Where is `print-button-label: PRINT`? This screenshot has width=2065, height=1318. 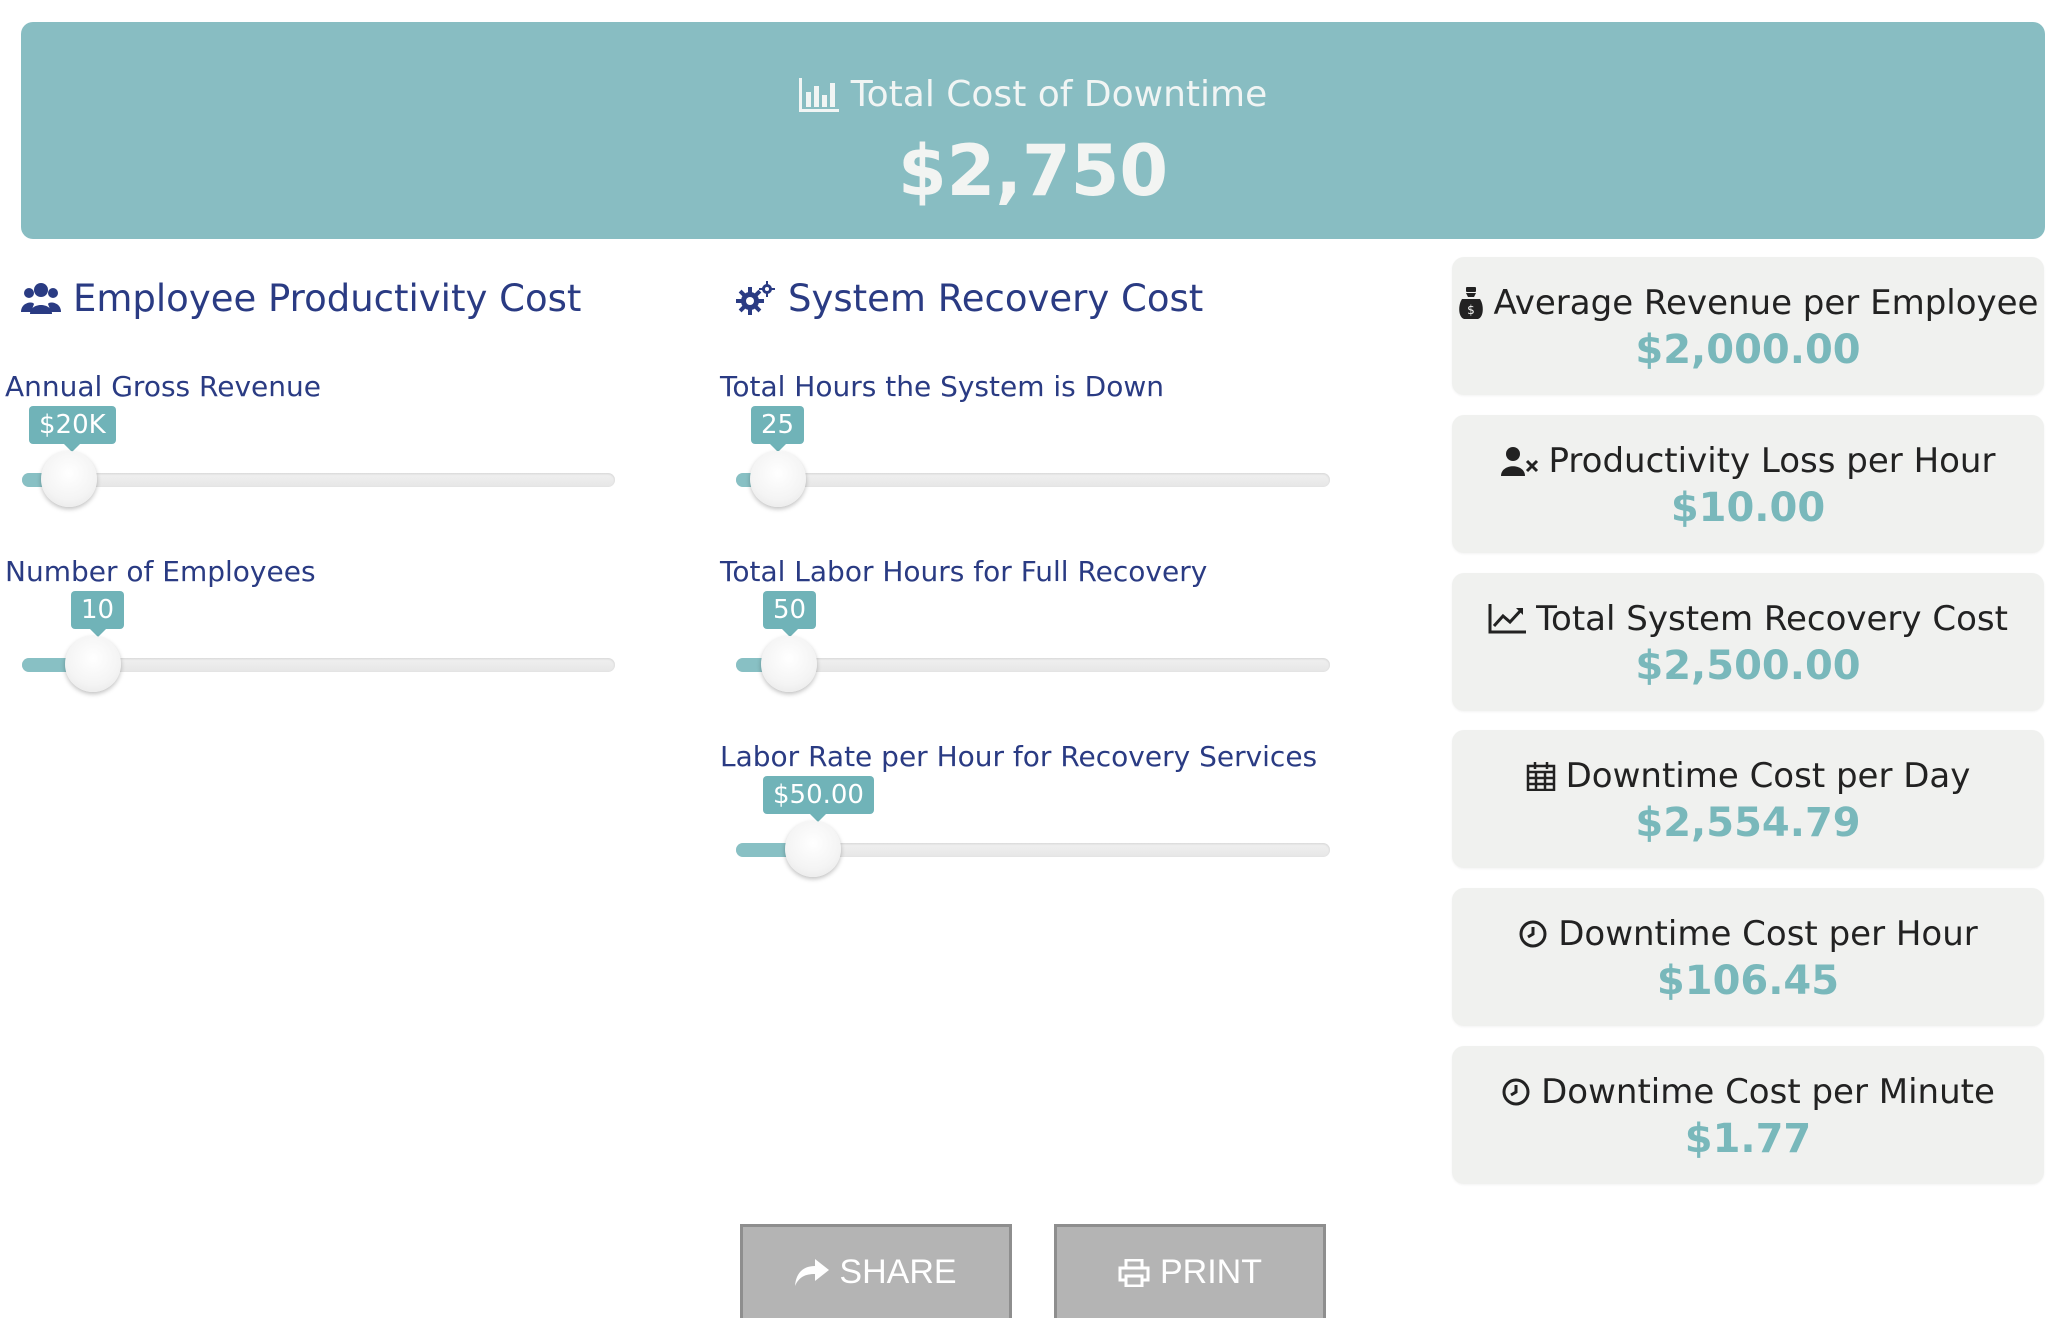
print-button-label: PRINT is located at coordinates (1211, 1272).